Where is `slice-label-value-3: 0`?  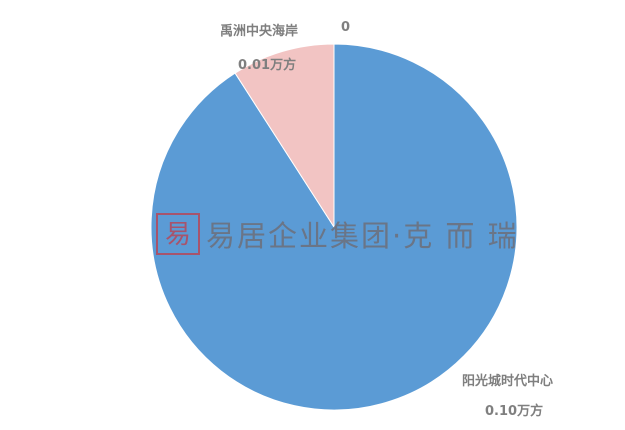
slice-label-value-3: 0 is located at coordinates (346, 27).